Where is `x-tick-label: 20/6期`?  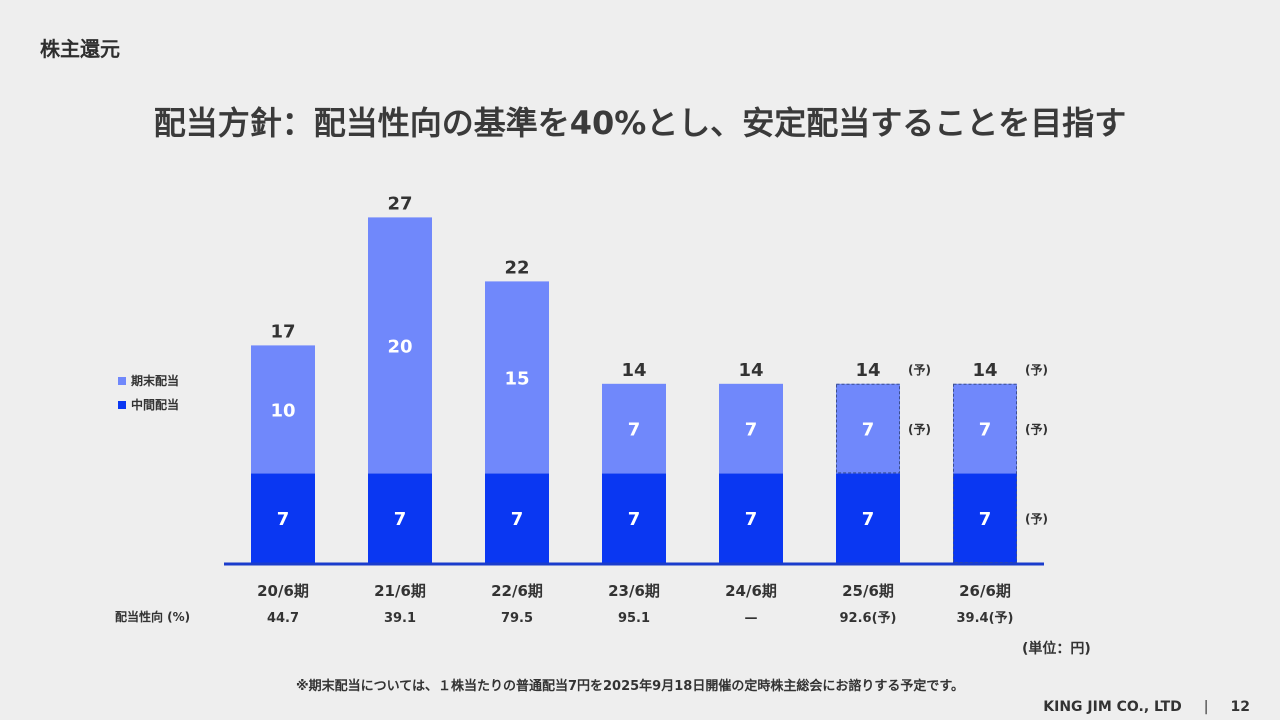 x-tick-label: 20/6期 is located at coordinates (283, 591).